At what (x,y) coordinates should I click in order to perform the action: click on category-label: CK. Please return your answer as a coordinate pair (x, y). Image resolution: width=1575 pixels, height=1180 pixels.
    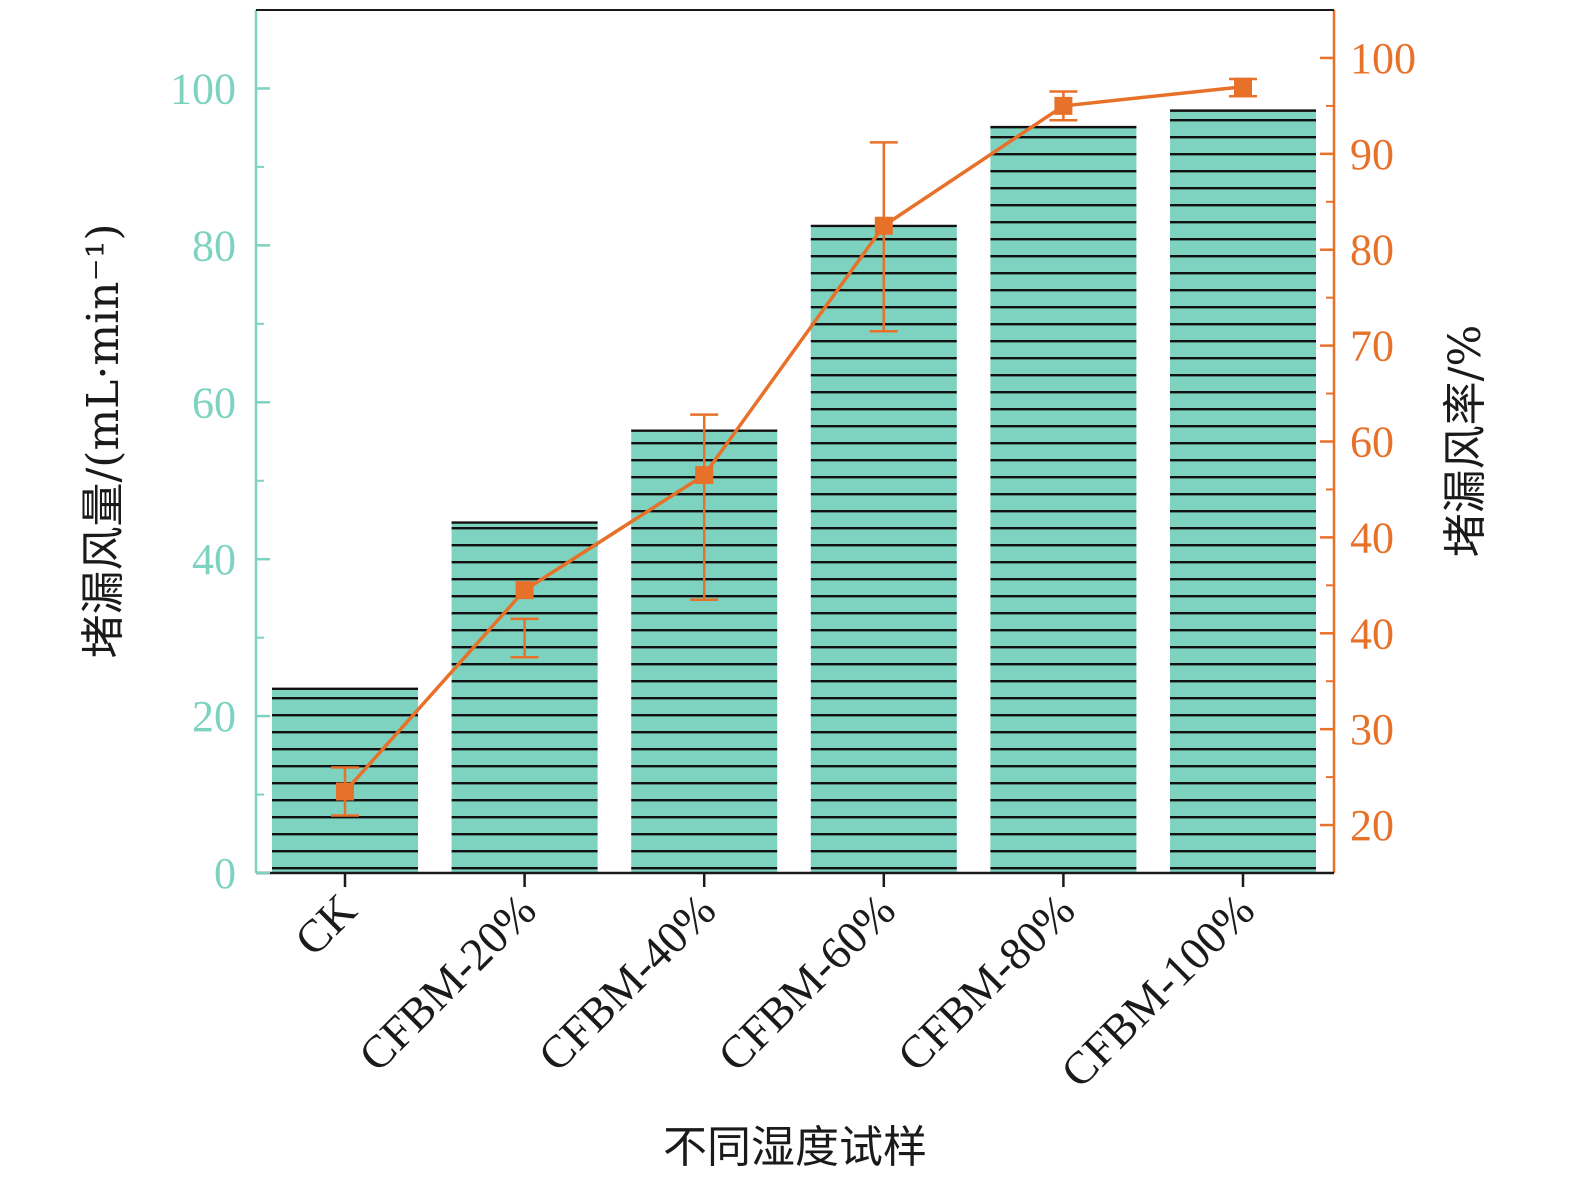
    Looking at the image, I should click on (325, 924).